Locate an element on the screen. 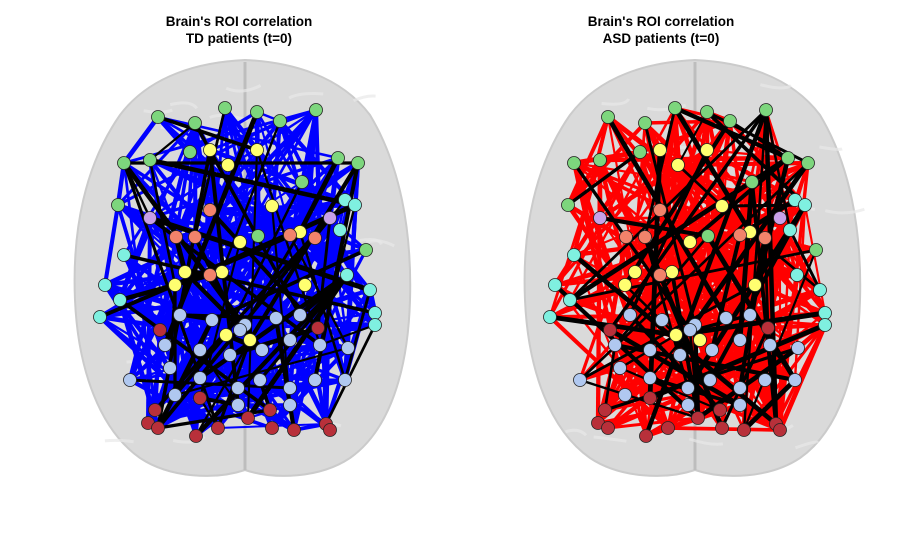 The height and width of the screenshot is (560, 900). td-title-line2: TD patients (t=0) is located at coordinates (239, 38).